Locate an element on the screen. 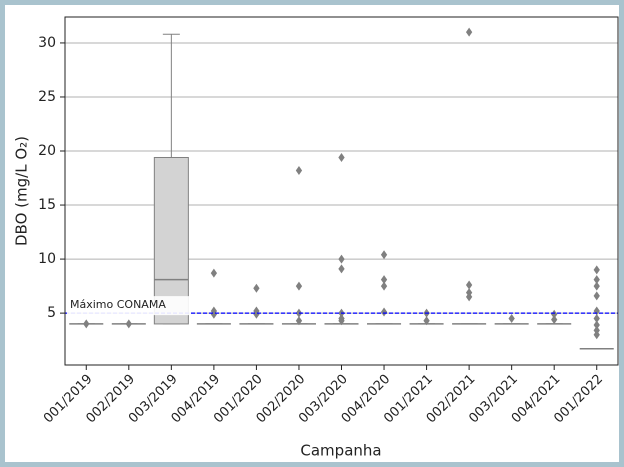 The image size is (624, 467). y-tick-label: 15 is located at coordinates (47, 205).